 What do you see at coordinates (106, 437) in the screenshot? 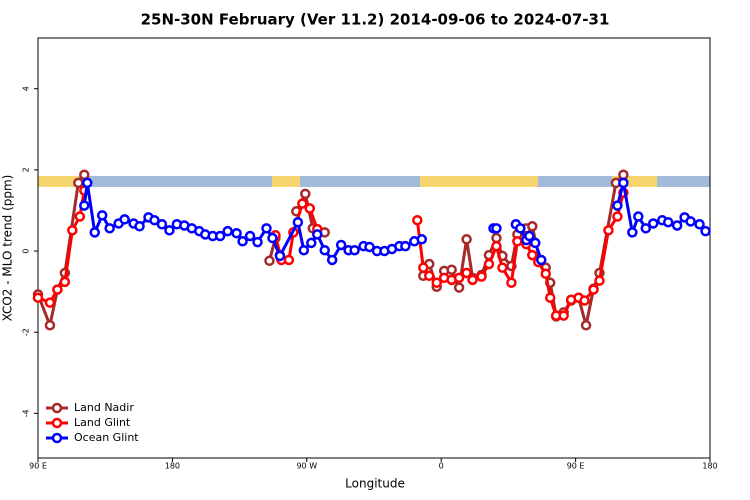
I see `legend-label: Ocean Glint` at bounding box center [106, 437].